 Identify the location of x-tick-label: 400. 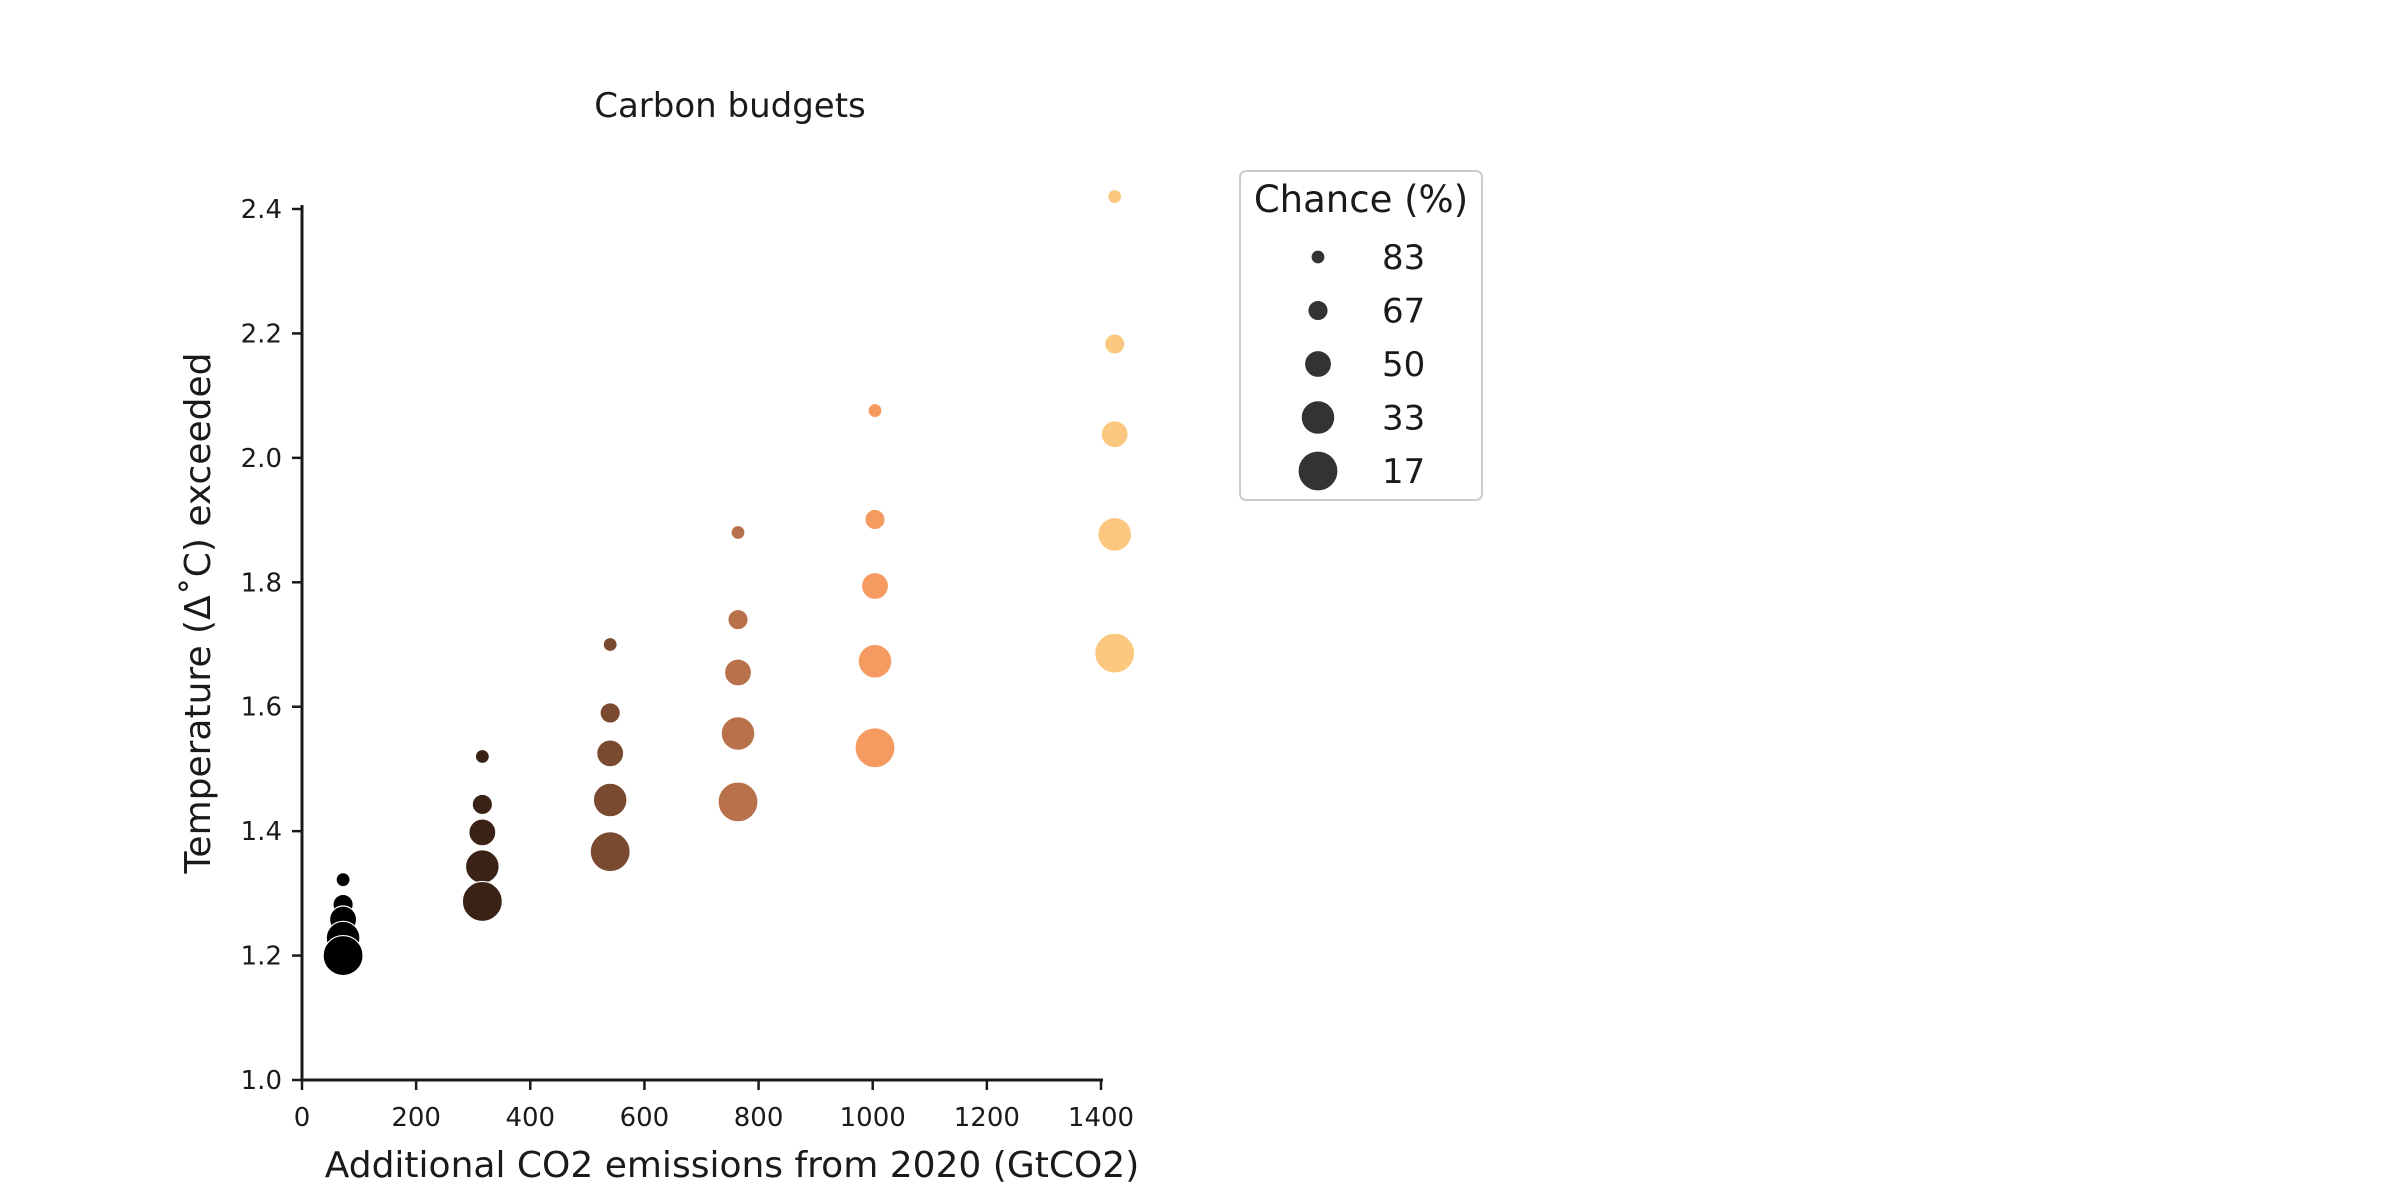
(530, 1118).